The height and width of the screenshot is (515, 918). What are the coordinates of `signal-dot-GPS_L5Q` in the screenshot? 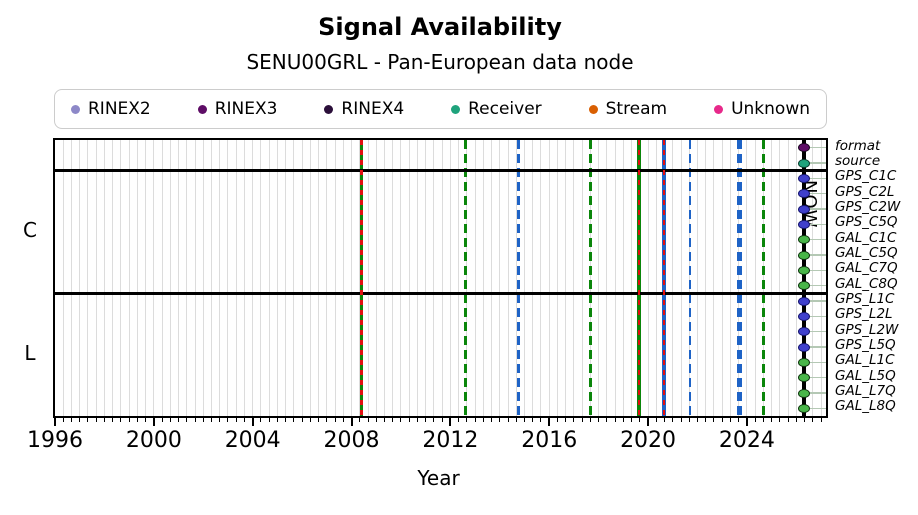 It's located at (803, 347).